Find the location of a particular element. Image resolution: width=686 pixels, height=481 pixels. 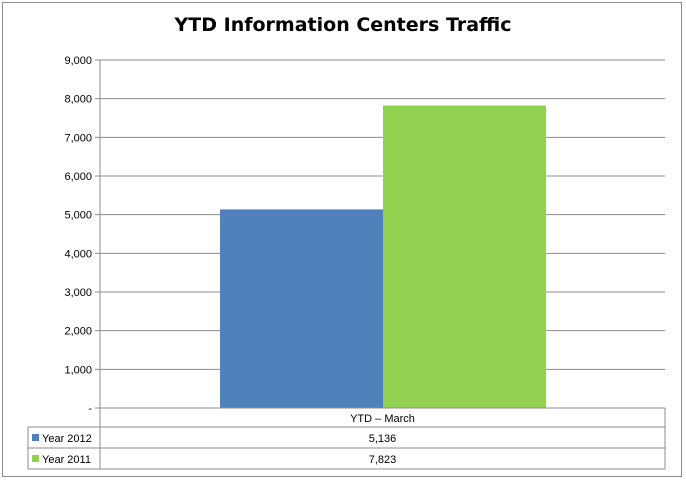

bar-year-2012 is located at coordinates (301, 308).